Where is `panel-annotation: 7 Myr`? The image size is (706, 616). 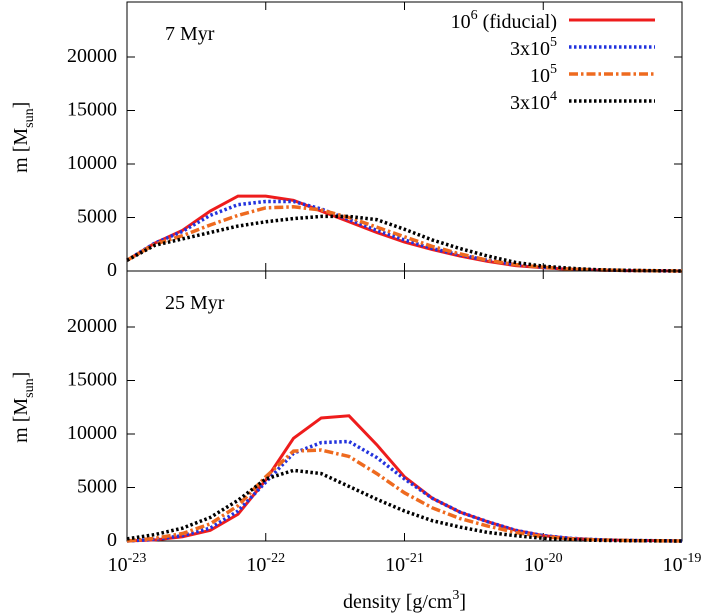
panel-annotation: 7 Myr is located at coordinates (190, 34).